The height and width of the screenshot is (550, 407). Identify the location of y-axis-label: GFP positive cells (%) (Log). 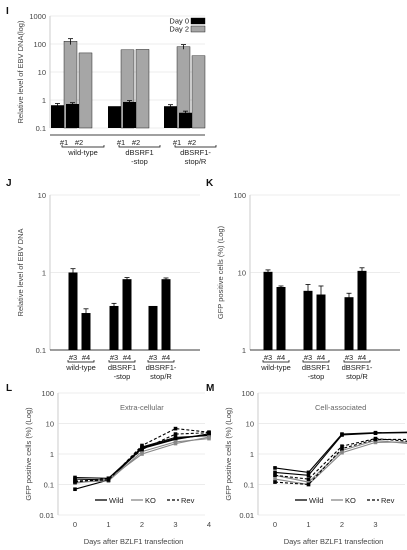
(220, 272).